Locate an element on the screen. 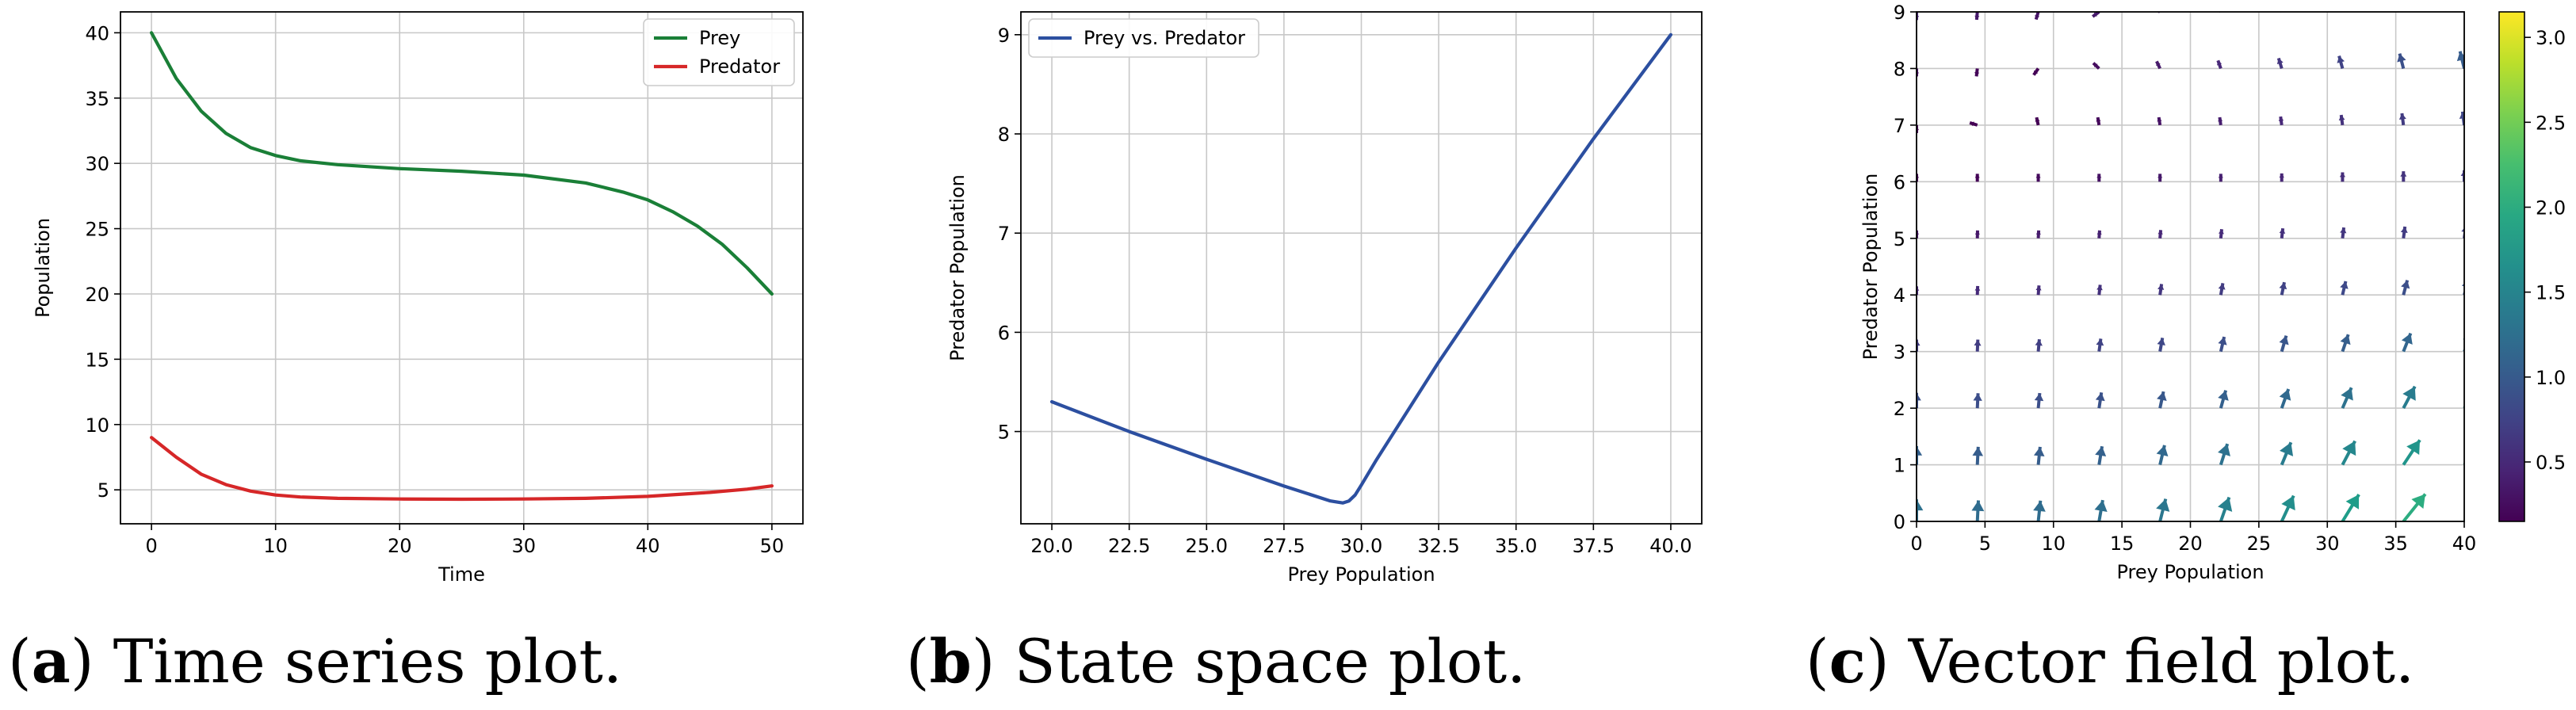 The width and height of the screenshot is (2576, 710). legend: Prey vs. Predator is located at coordinates (1143, 38).